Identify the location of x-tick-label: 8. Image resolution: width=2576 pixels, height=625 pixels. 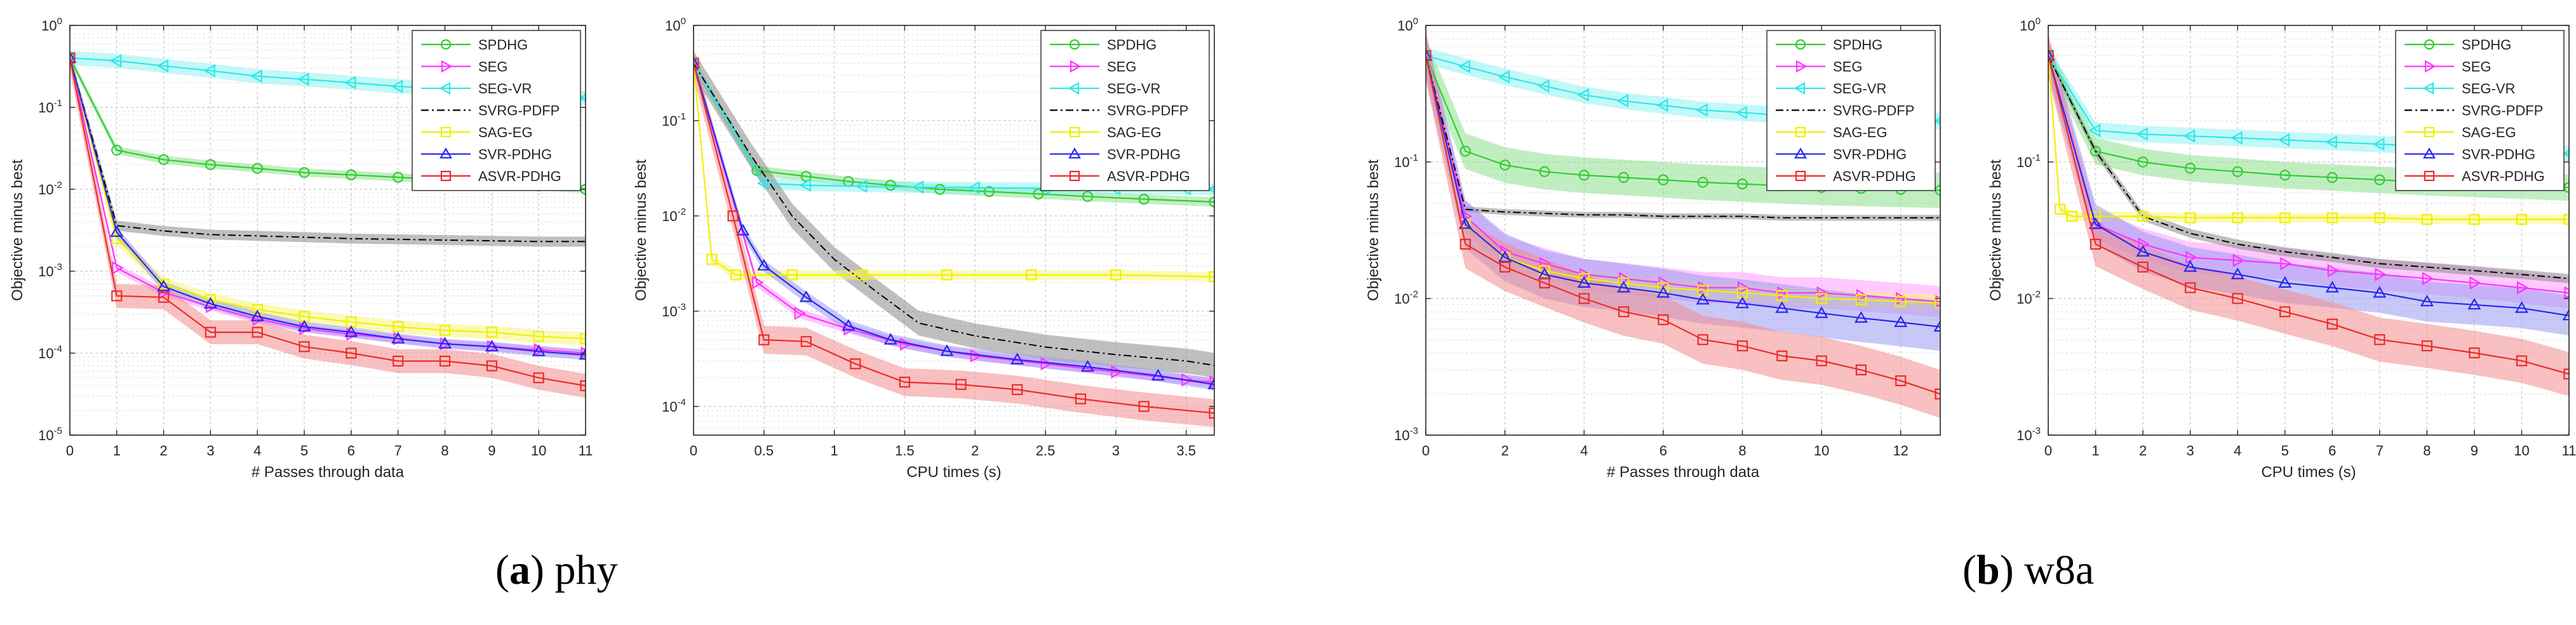
(1742, 451).